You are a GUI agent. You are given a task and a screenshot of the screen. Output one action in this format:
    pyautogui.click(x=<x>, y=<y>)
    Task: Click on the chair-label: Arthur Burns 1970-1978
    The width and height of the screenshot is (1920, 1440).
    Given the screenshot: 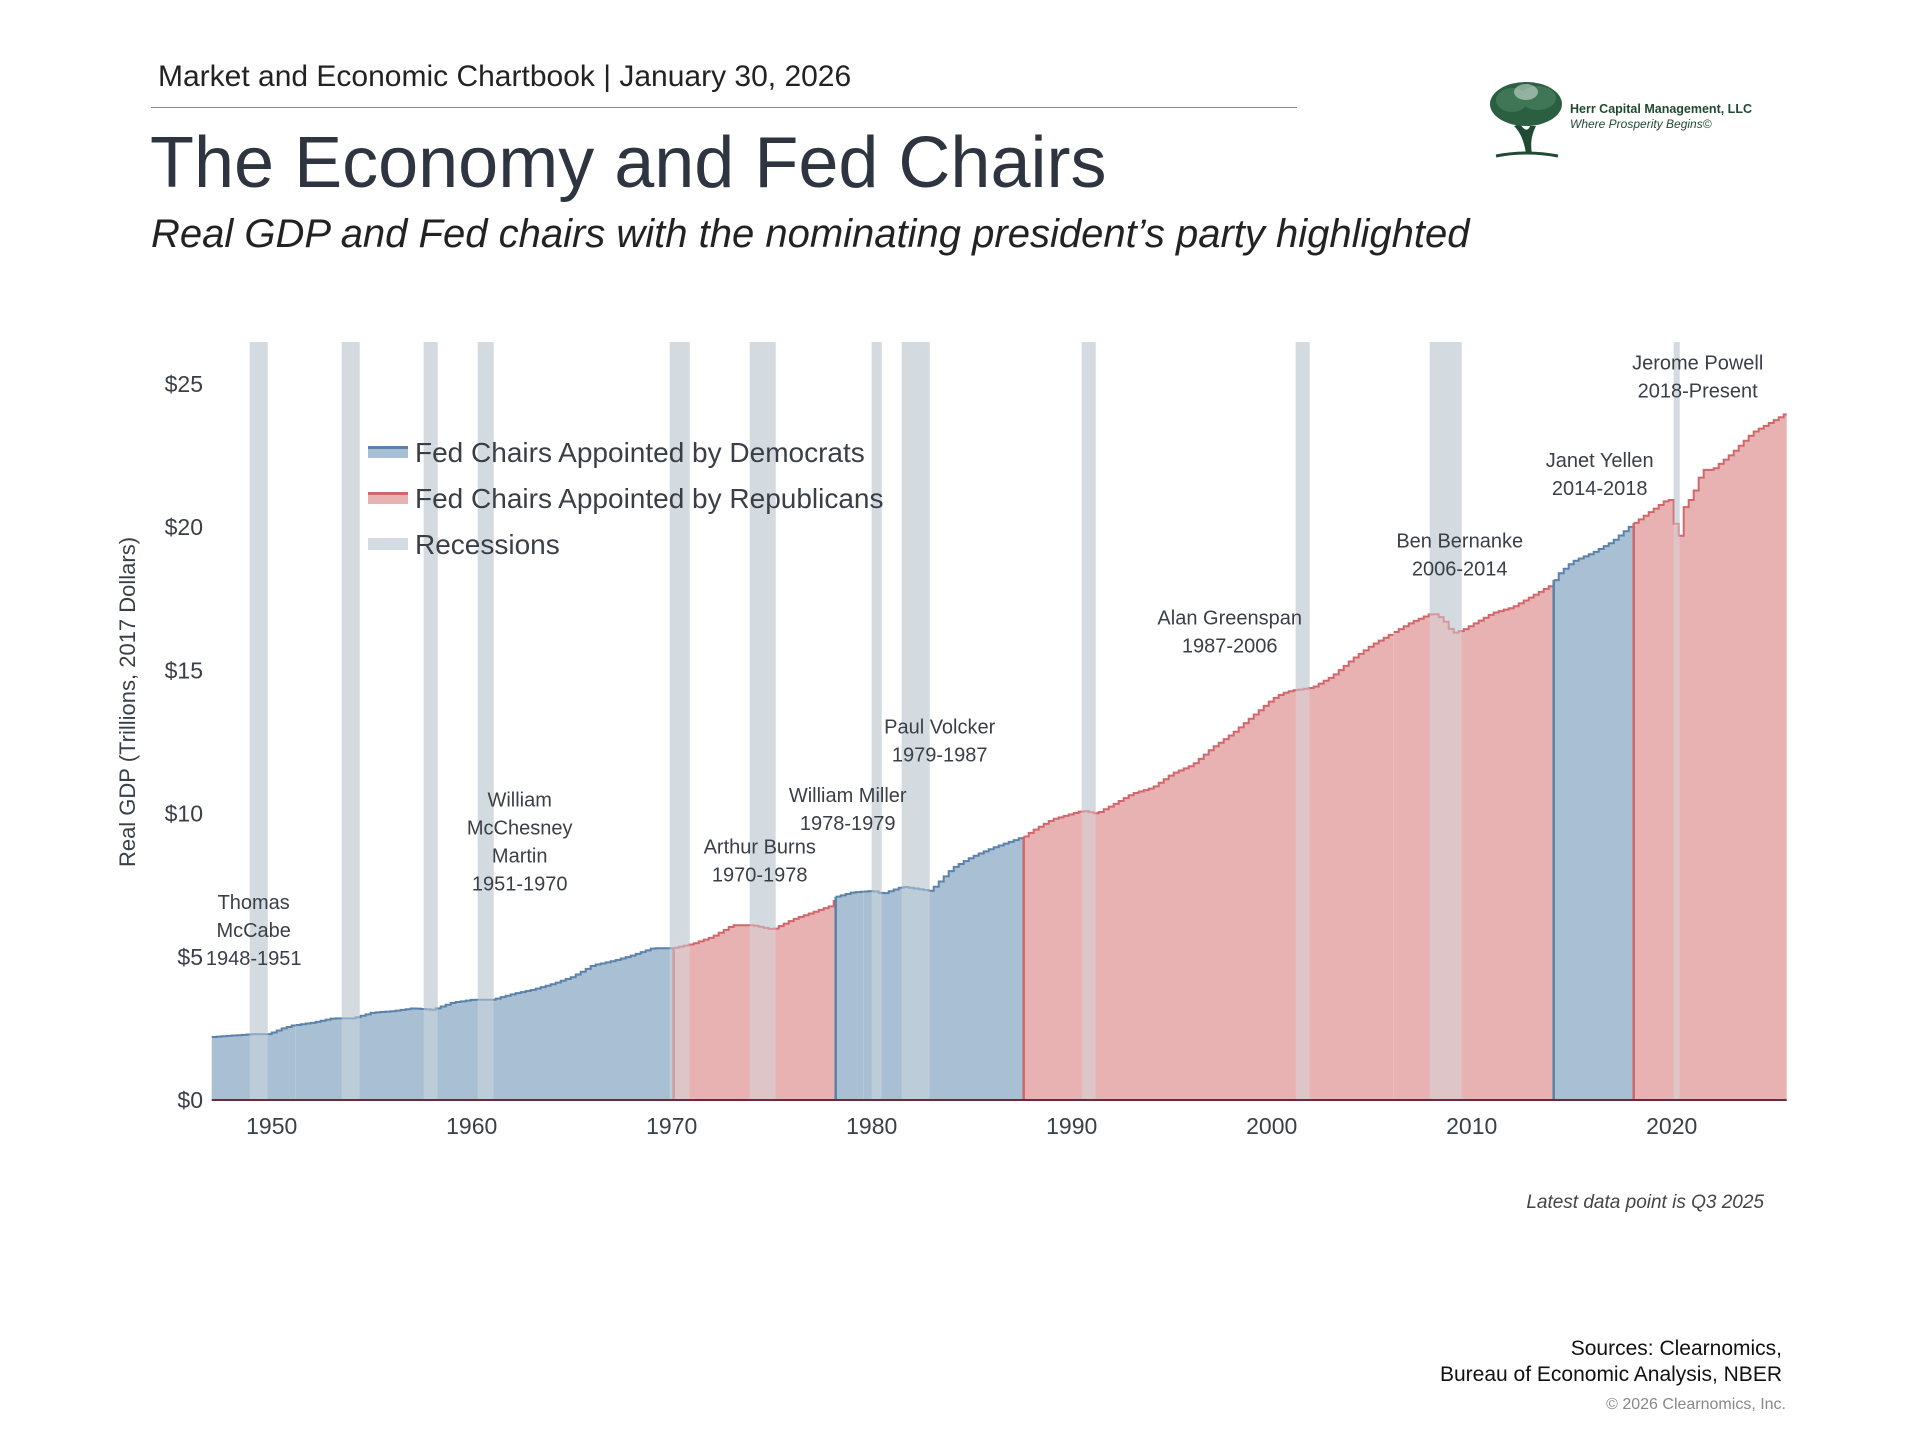 What is the action you would take?
    pyautogui.click(x=760, y=862)
    